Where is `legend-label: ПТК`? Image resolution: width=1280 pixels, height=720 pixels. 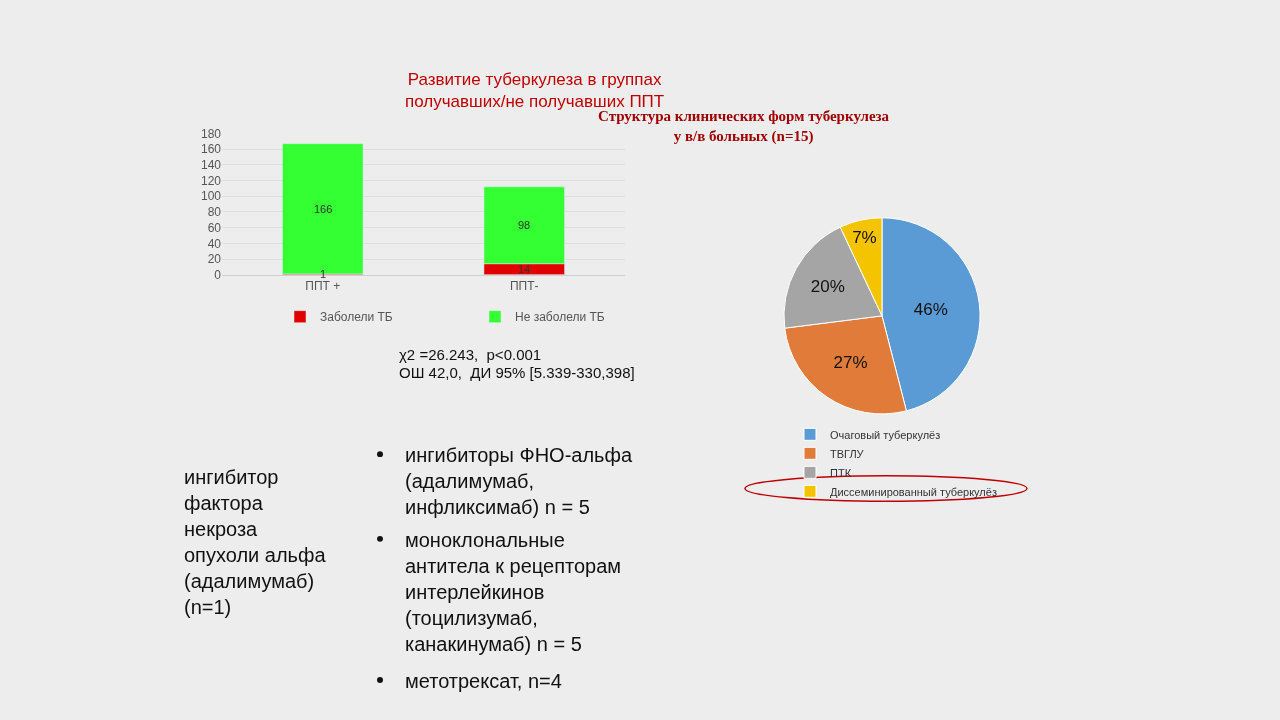
legend-label: ПТК is located at coordinates (841, 472).